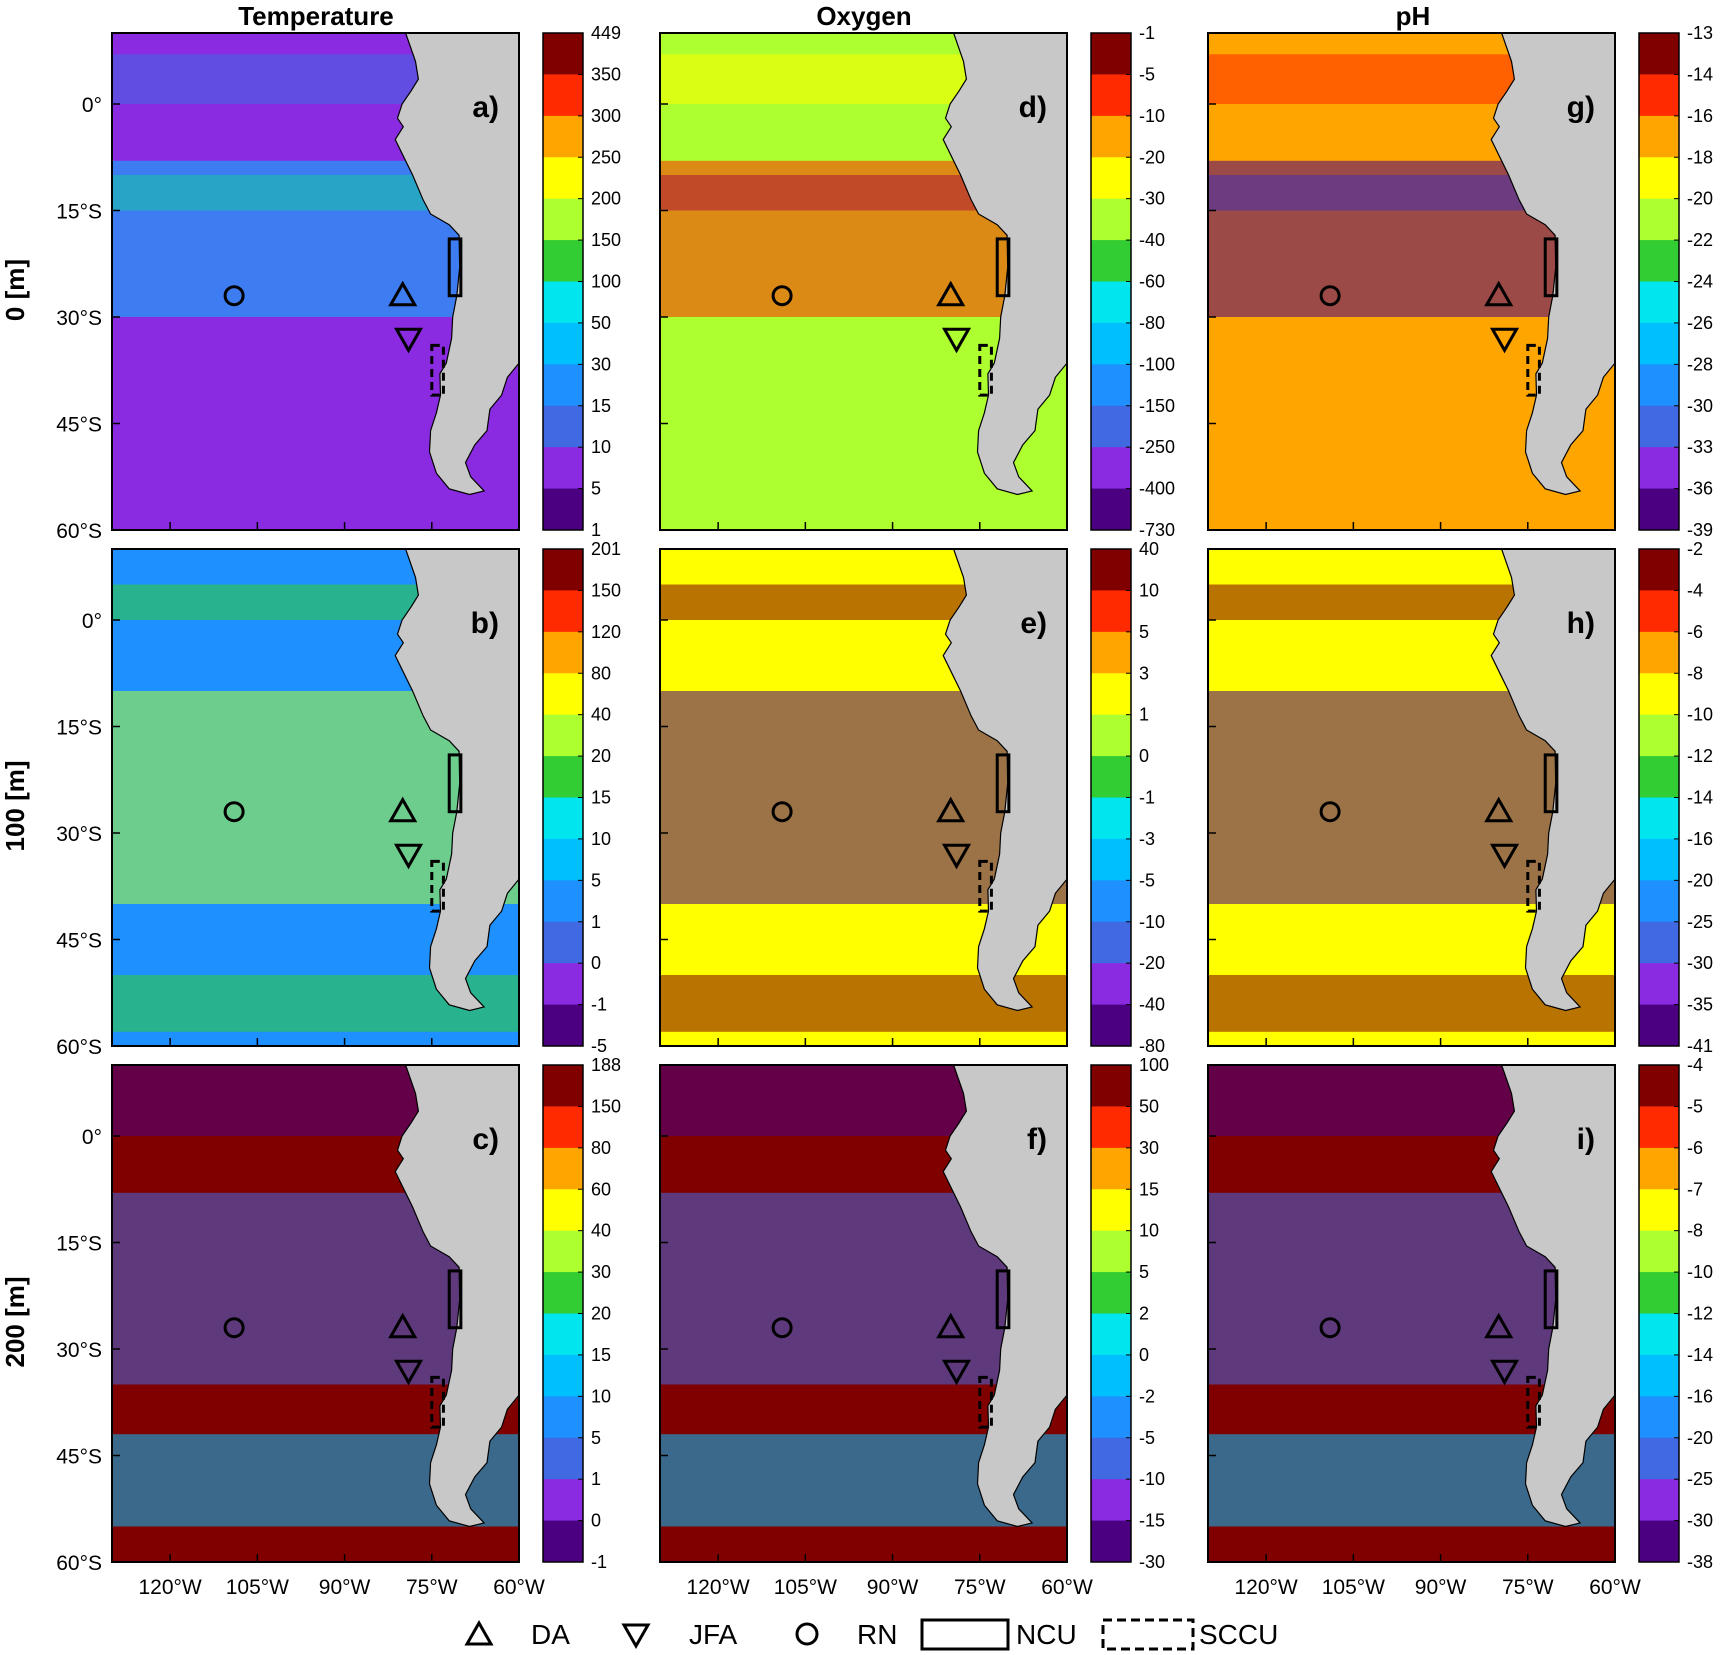 This screenshot has width=1725, height=1655. What do you see at coordinates (601, 1148) in the screenshot?
I see `colorbar-tick-label: 80` at bounding box center [601, 1148].